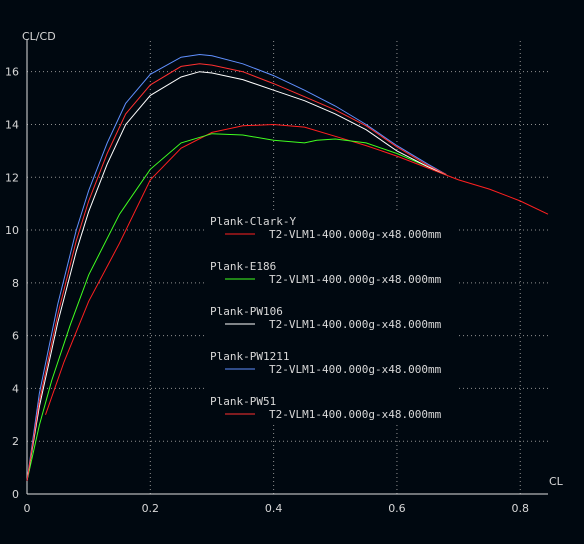 The image size is (584, 544). I want to click on legend-series-name: Plank-PW106, so click(246, 311).